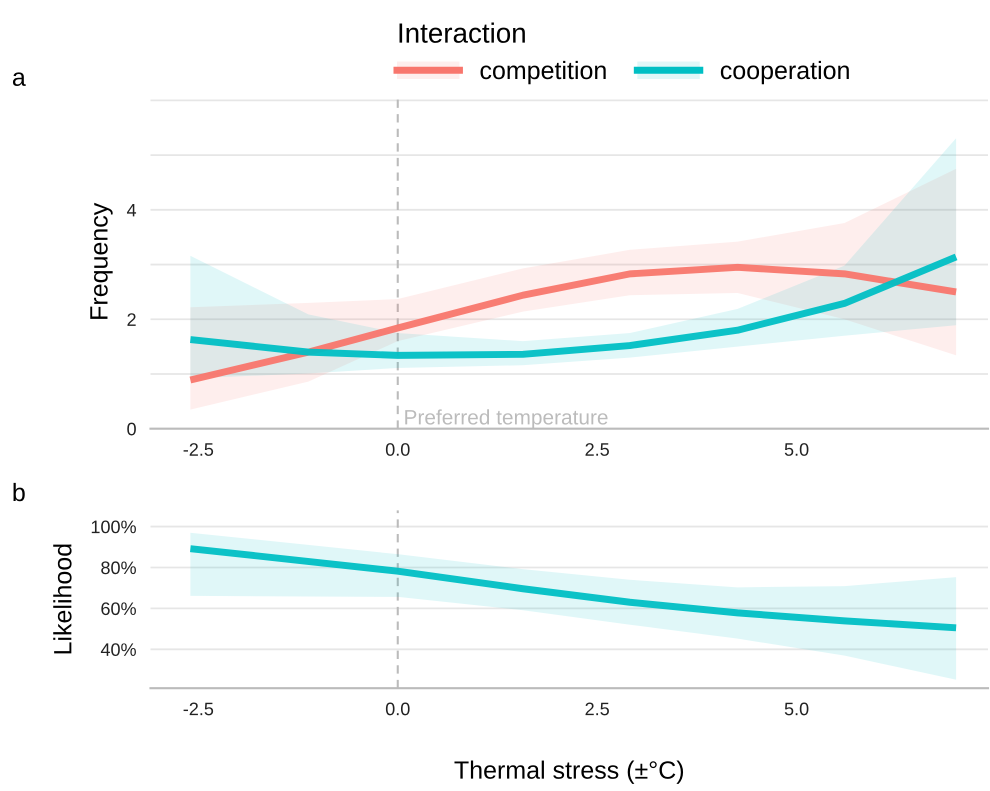 The width and height of the screenshot is (990, 791). I want to click on y-tick-label: 100%, so click(114, 527).